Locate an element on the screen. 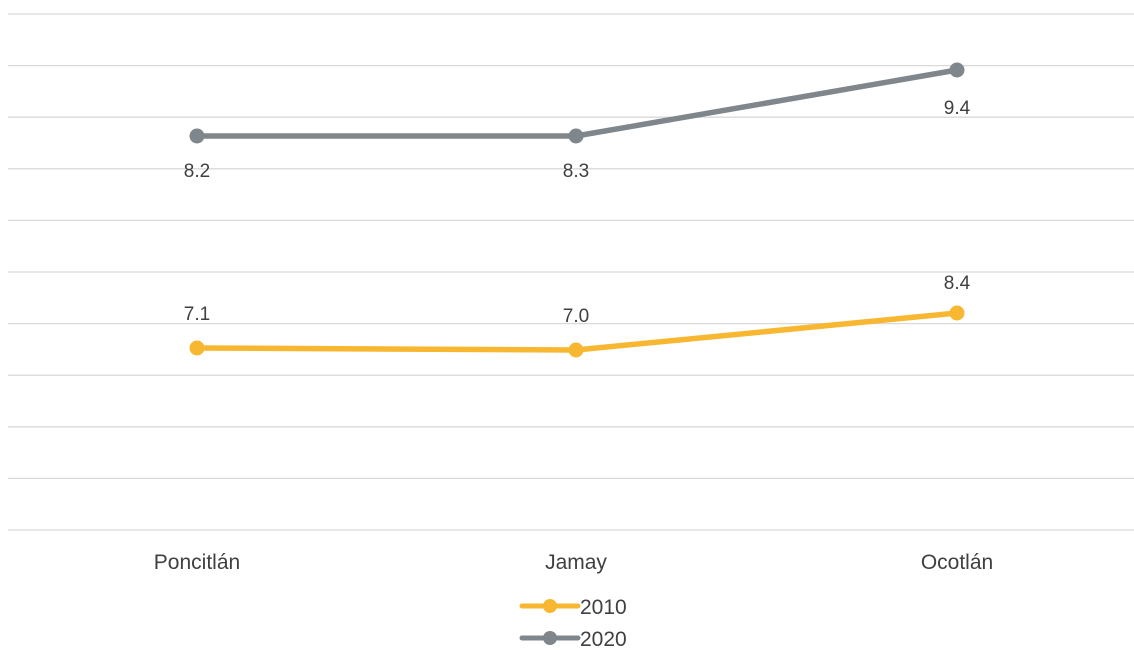 This screenshot has height=650, width=1134. data-point-2020-Jamay is located at coordinates (576, 136).